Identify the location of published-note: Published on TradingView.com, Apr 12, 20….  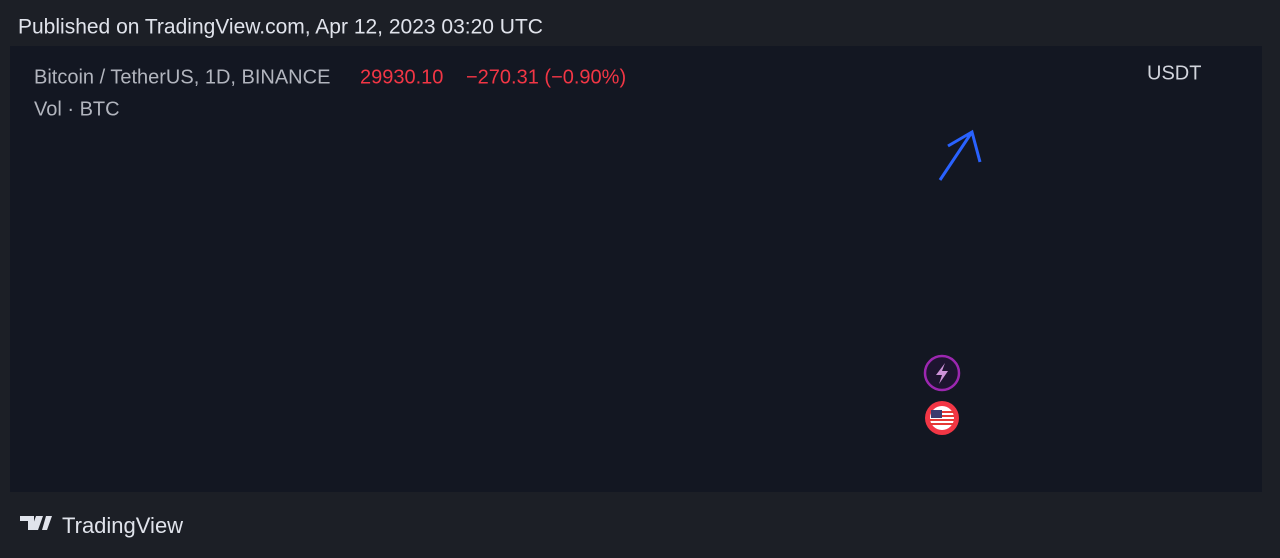
(280, 27).